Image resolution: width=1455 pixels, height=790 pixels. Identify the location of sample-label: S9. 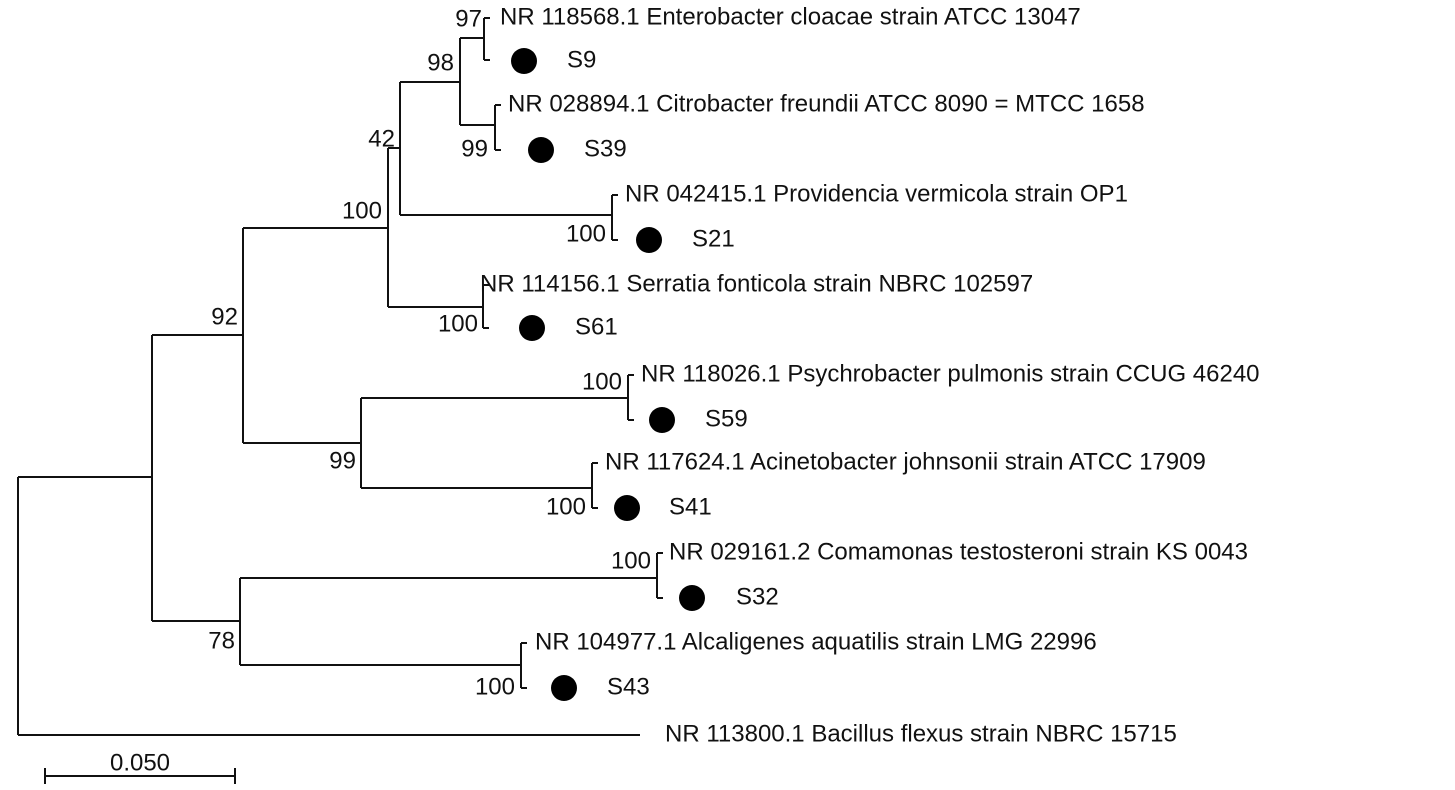
(581, 59).